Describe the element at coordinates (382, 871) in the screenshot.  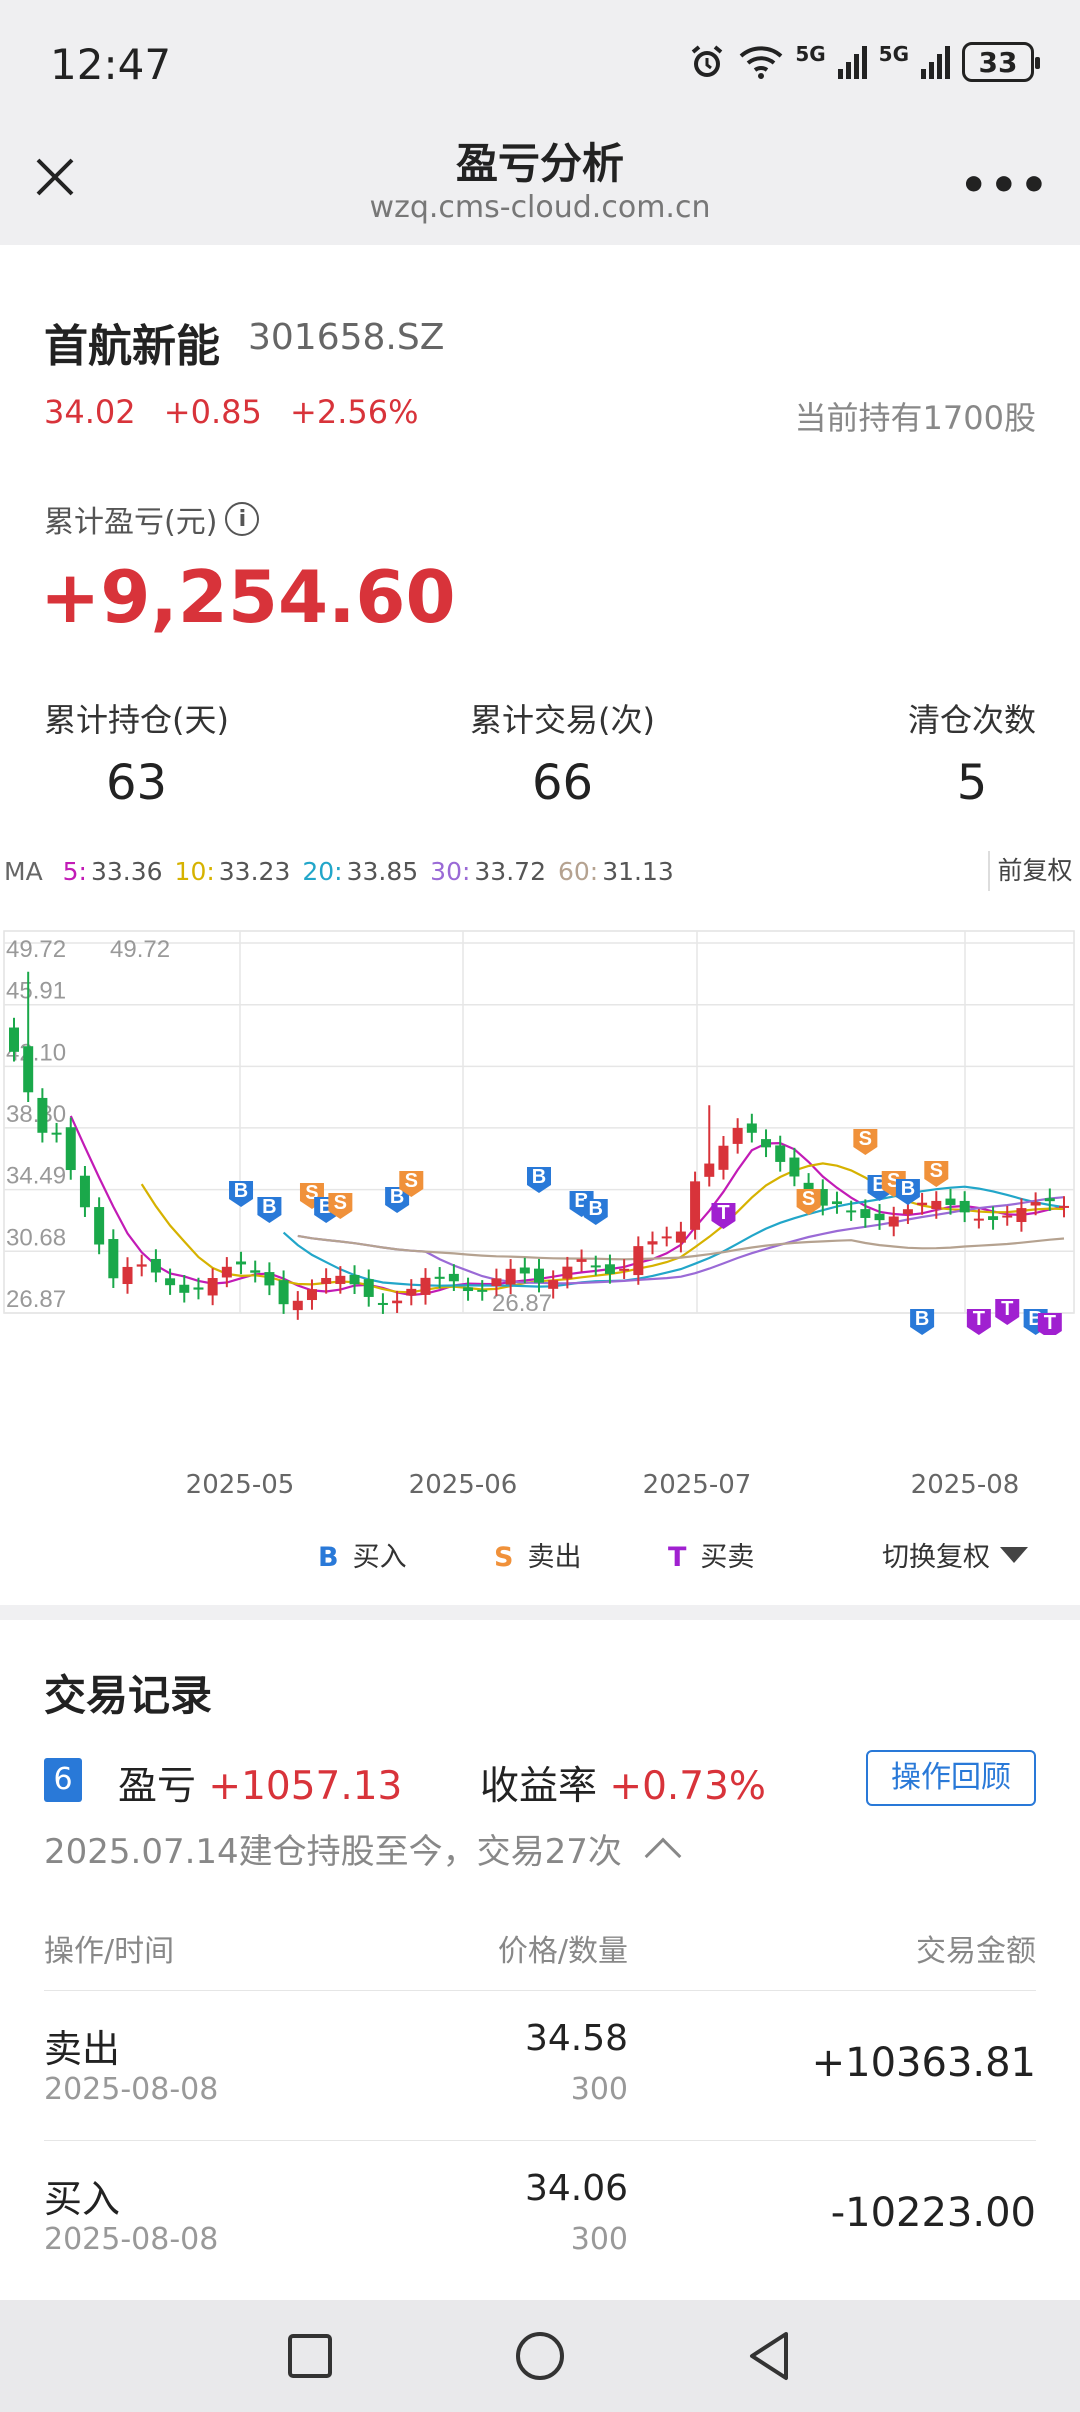
I see `ma-value: 33.85` at that location.